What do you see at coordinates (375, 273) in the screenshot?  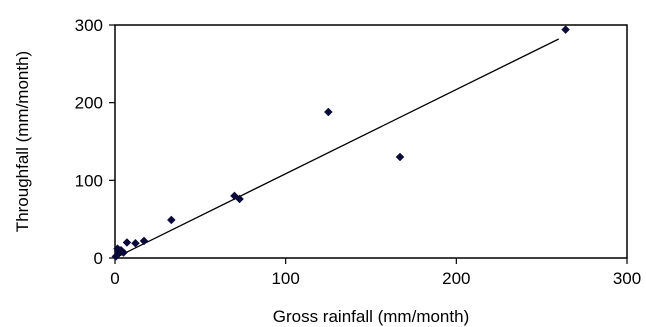 I see `x-axis: 0 100 200 300` at bounding box center [375, 273].